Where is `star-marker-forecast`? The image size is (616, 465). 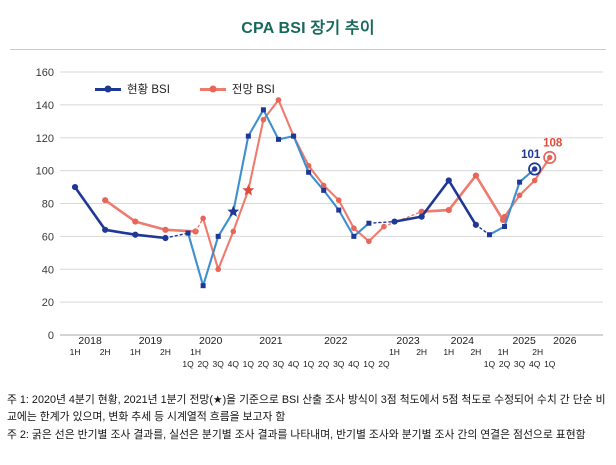 star-marker-forecast is located at coordinates (248, 190).